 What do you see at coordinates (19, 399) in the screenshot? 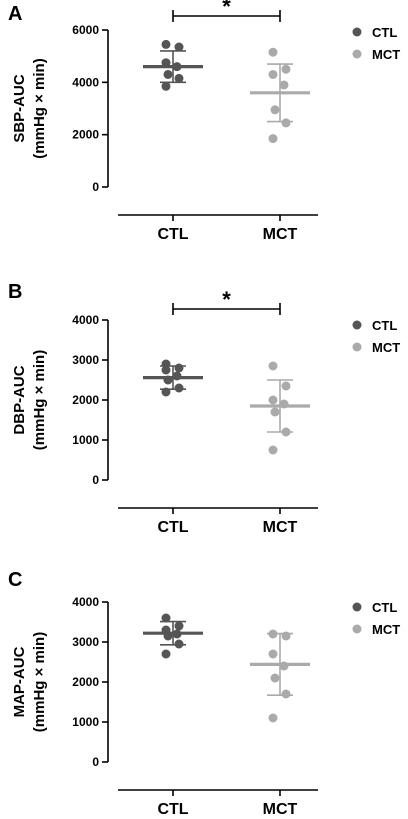
I see `y-axis-label: DBP-AUC` at bounding box center [19, 399].